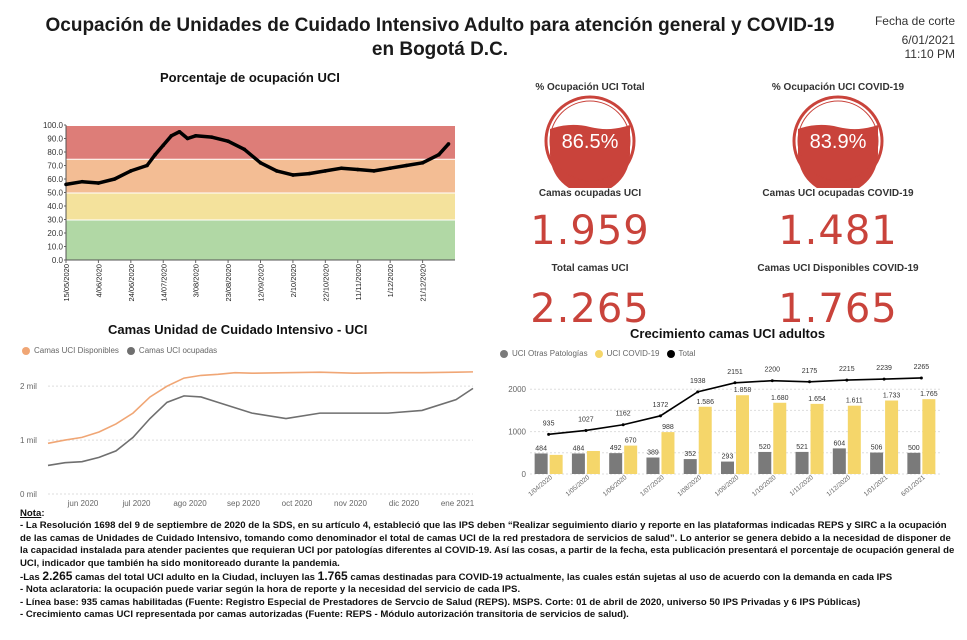 The width and height of the screenshot is (967, 640). Describe the element at coordinates (847, 369) in the screenshot. I see `total-label: 2215` at that location.